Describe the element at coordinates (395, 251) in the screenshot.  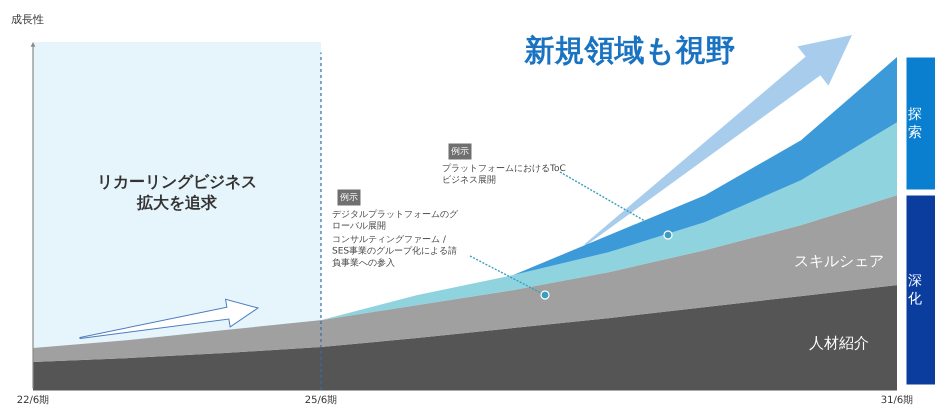
I see `annotation: コンサルティングファーム / SES事業のグループ化による請負事業への参入` at that location.